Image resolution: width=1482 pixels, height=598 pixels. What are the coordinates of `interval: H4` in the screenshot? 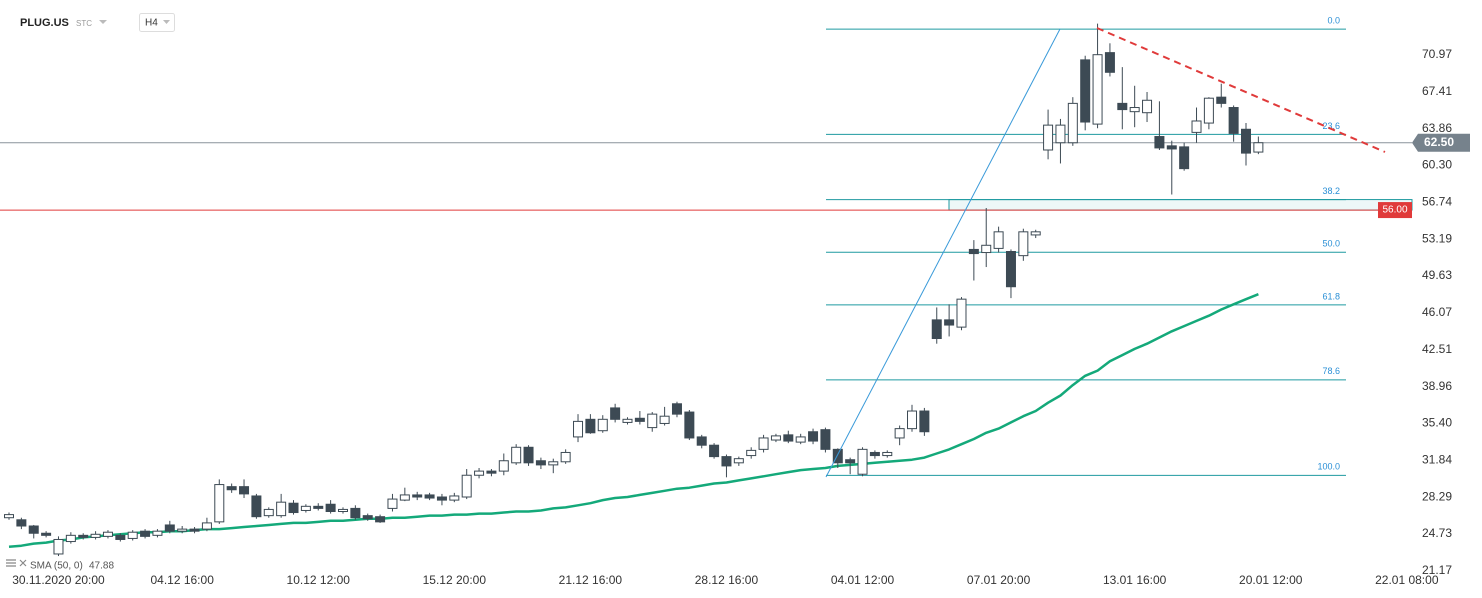 It's located at (151, 23).